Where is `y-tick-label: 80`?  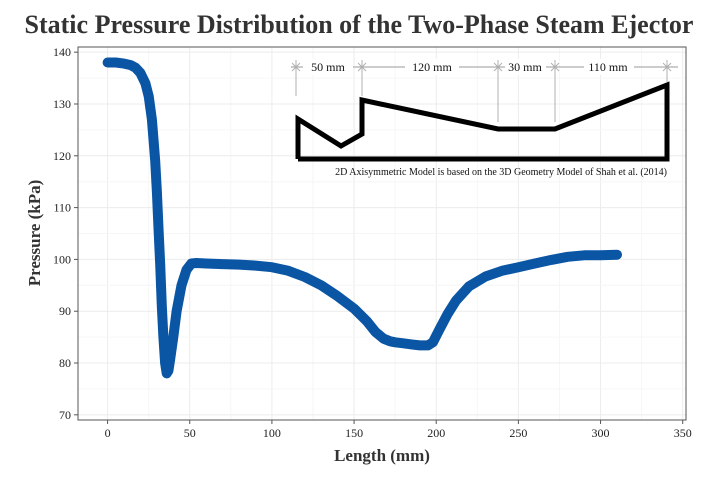 y-tick-label: 80 is located at coordinates (65, 363).